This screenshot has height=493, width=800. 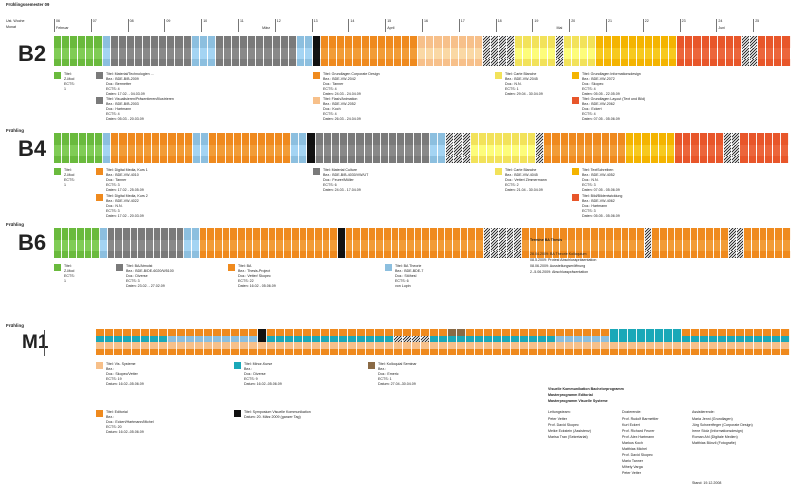 I want to click on week-number: 12, so click(x=278, y=21).